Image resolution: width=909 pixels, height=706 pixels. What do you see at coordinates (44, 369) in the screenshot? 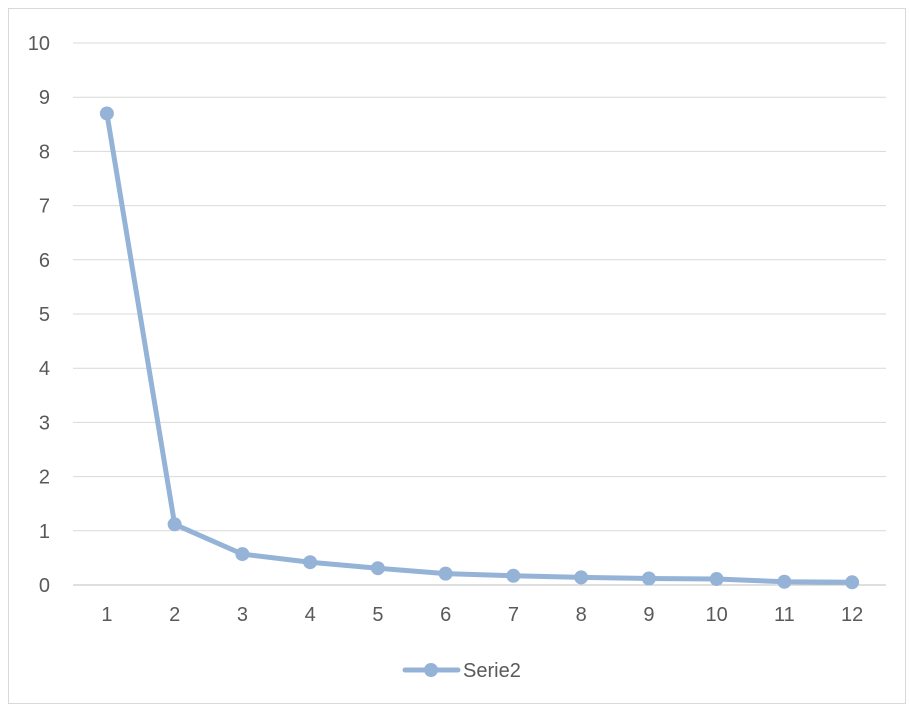
I see `y-tick-label: 4` at bounding box center [44, 369].